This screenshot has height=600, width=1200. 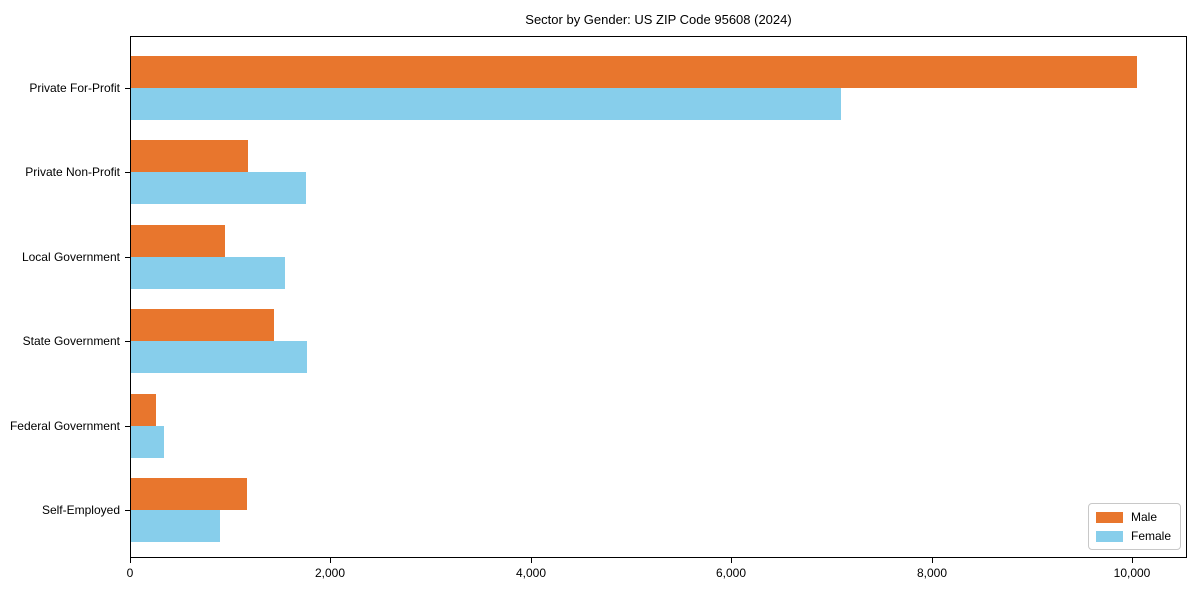 I want to click on bar-female-self-employed, so click(x=175, y=526).